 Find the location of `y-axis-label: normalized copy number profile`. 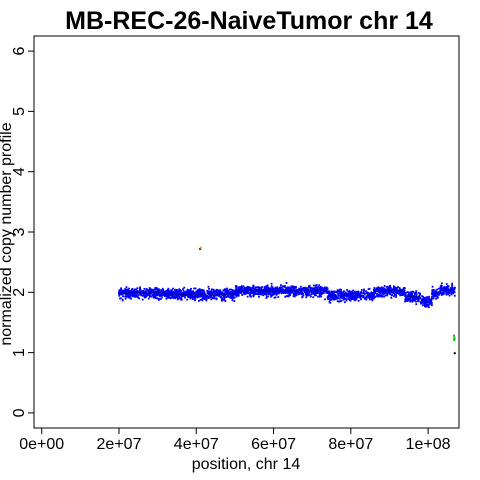

y-axis-label: normalized copy number profile is located at coordinates (7, 233).